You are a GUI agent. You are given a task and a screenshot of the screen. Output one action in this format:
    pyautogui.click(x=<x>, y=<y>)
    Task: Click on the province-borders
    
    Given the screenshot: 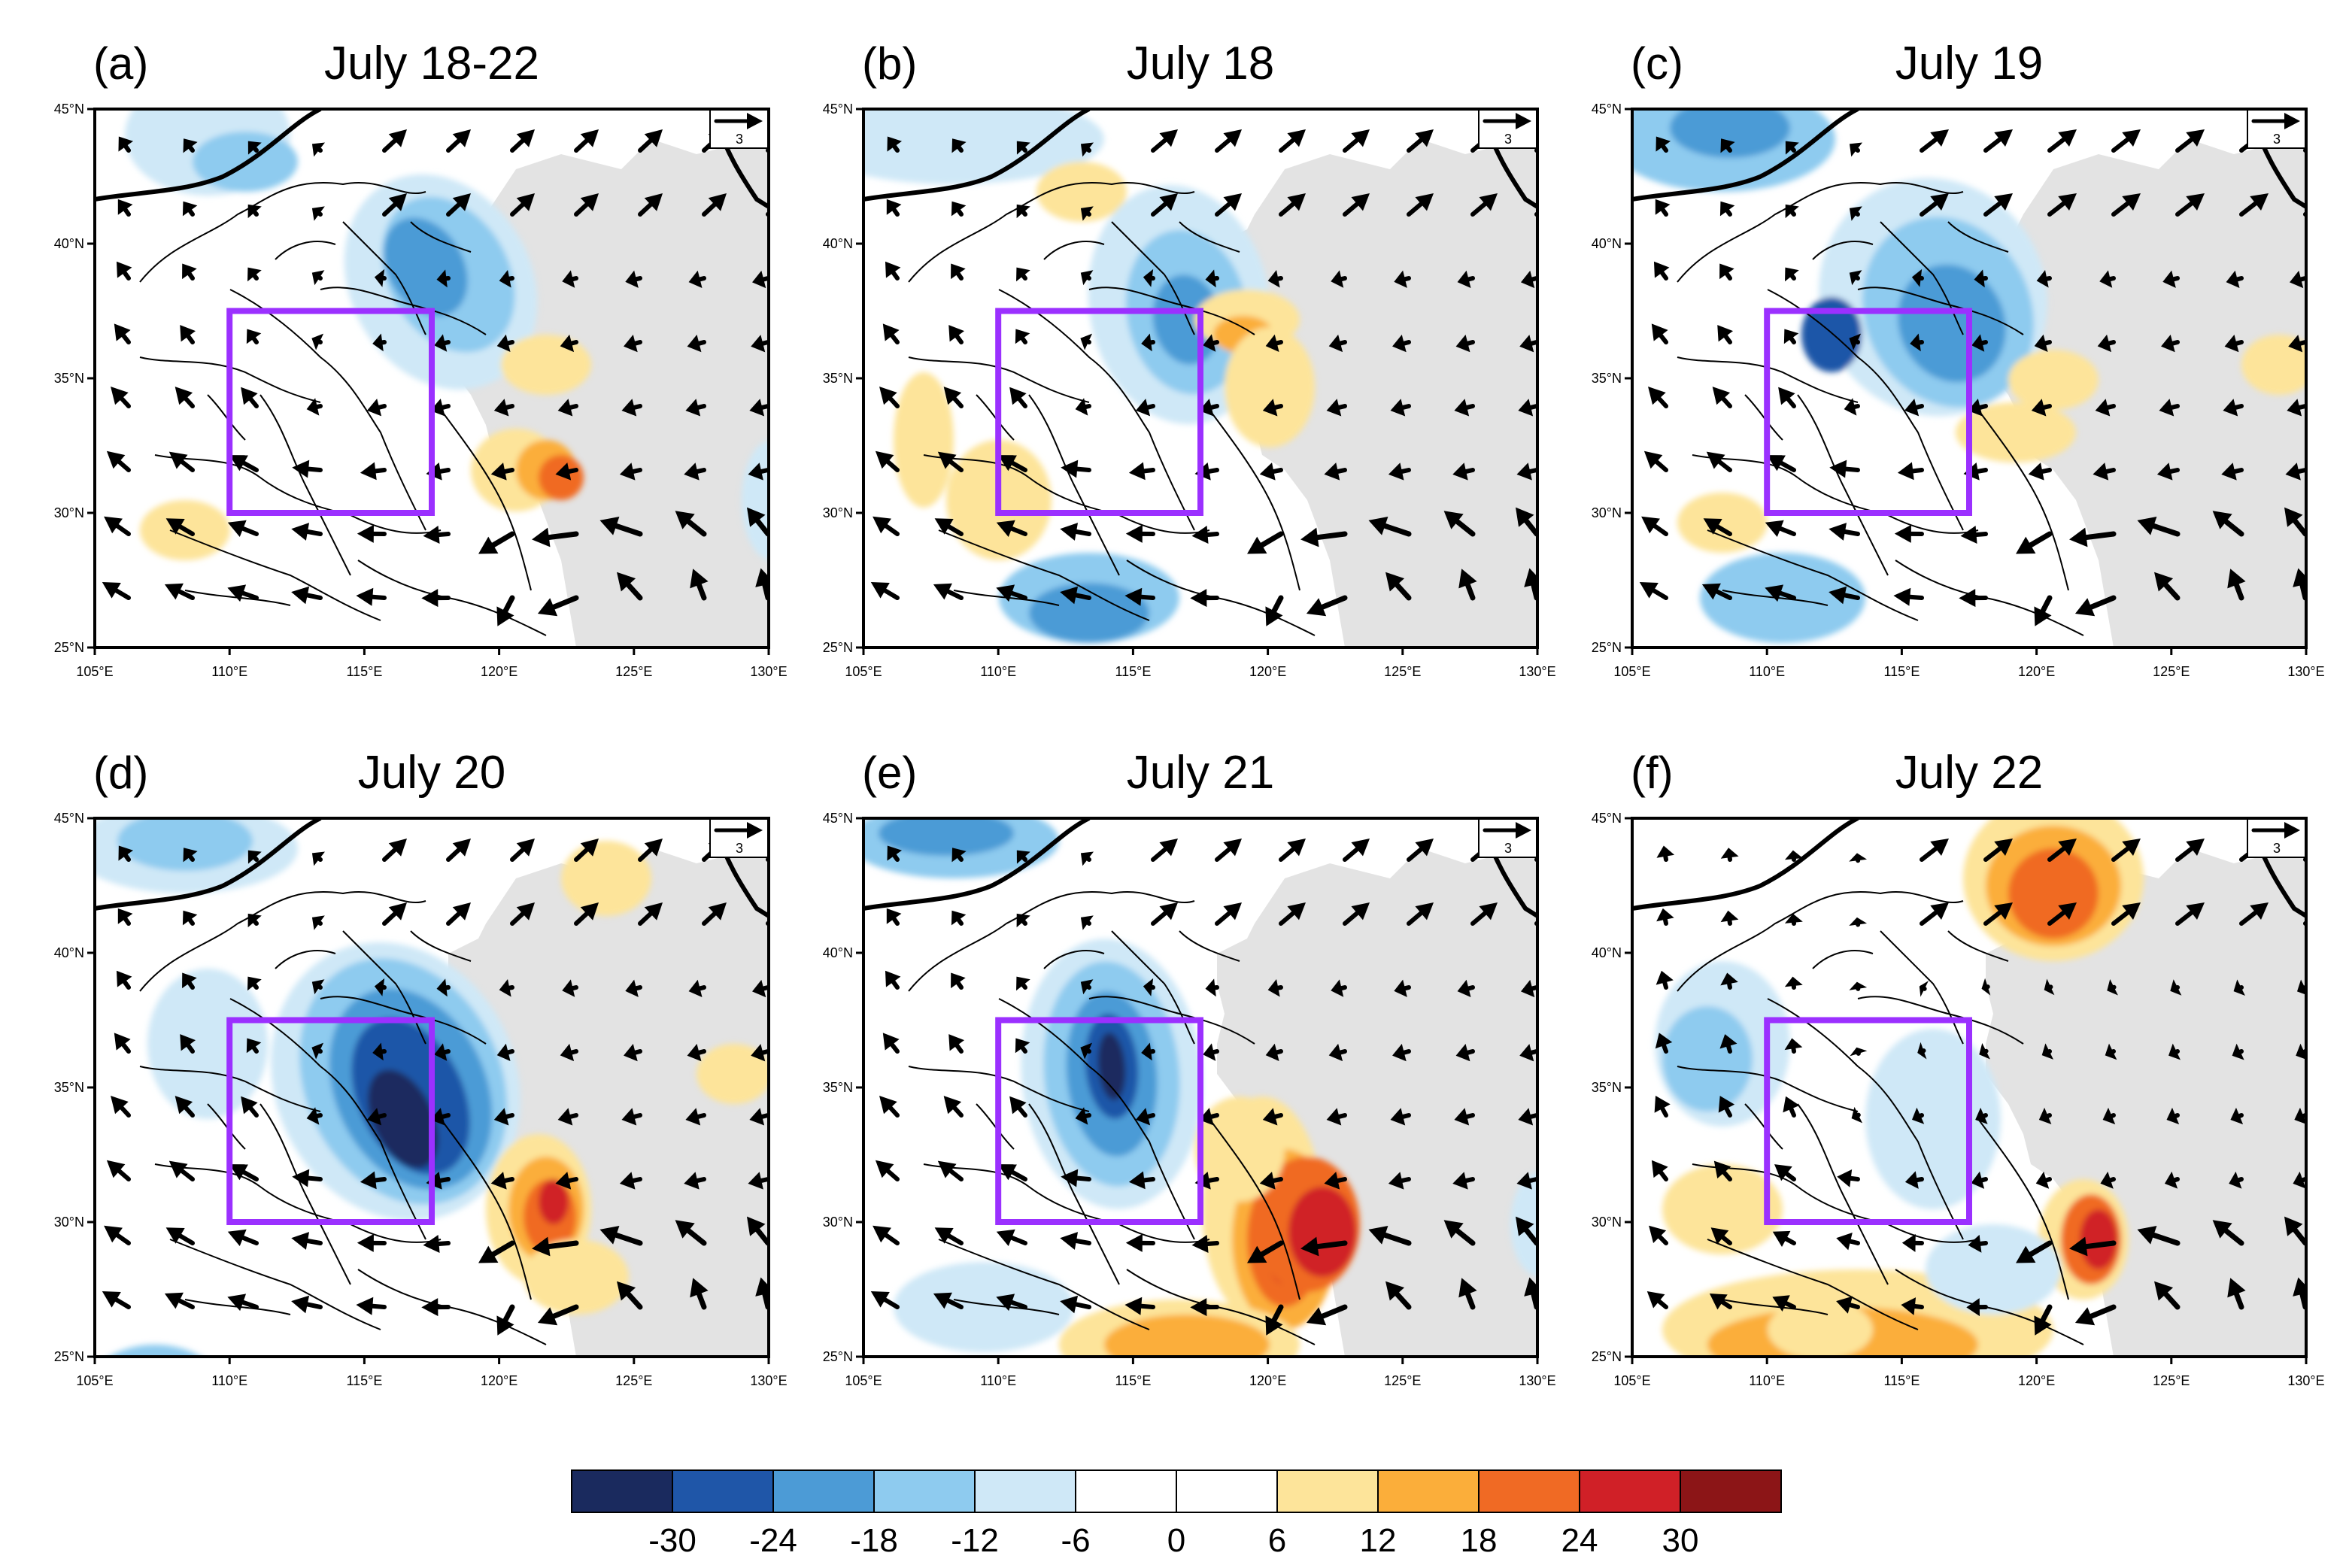 What is the action you would take?
    pyautogui.click(x=1880, y=1118)
    